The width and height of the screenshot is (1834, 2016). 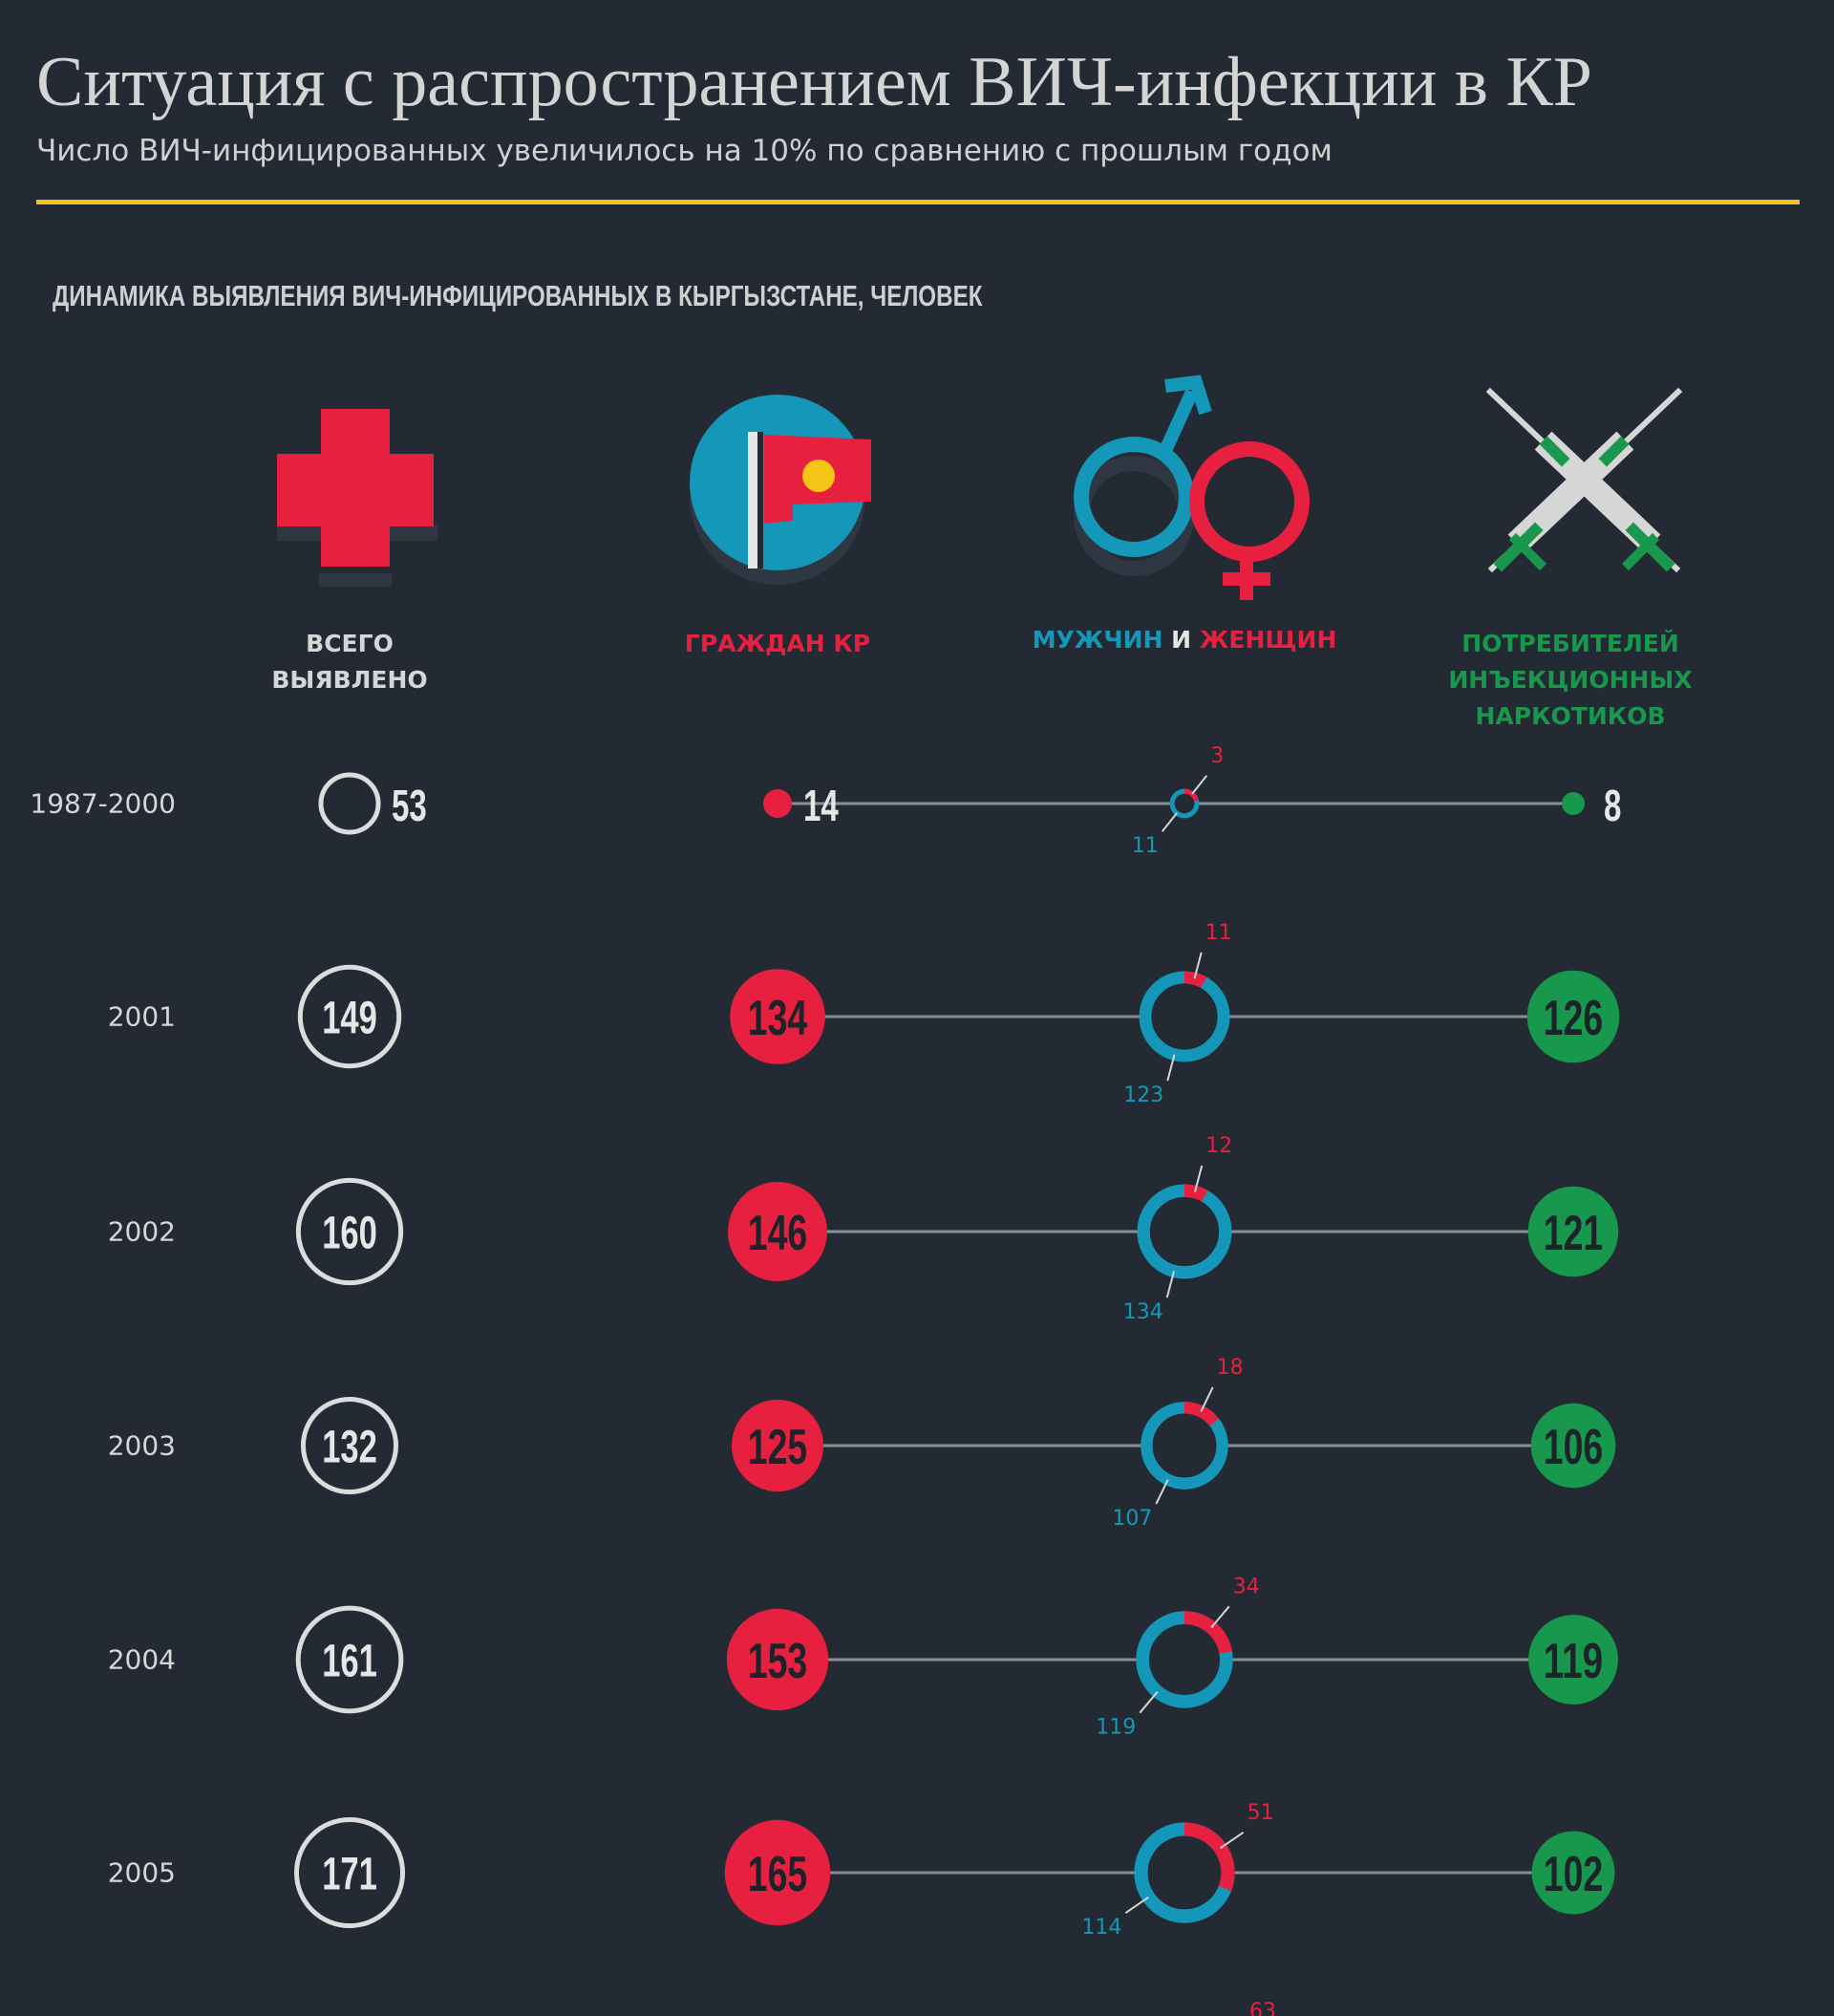 I want to click on label-line: НАРКОТИКОВ, so click(x=1570, y=716).